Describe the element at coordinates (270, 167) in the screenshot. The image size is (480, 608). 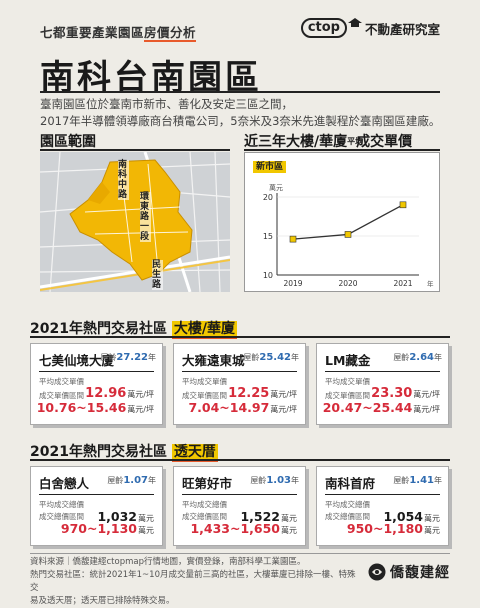
I see `chart-title: 新市區` at that location.